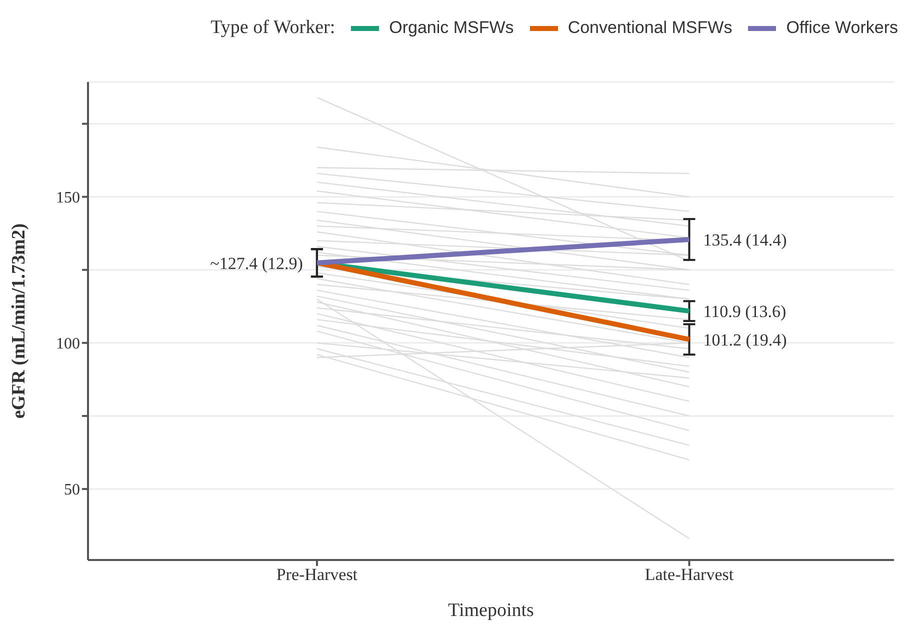 This screenshot has width=902, height=630. Describe the element at coordinates (68, 198) in the screenshot. I see `y-tick-label: 150` at that location.